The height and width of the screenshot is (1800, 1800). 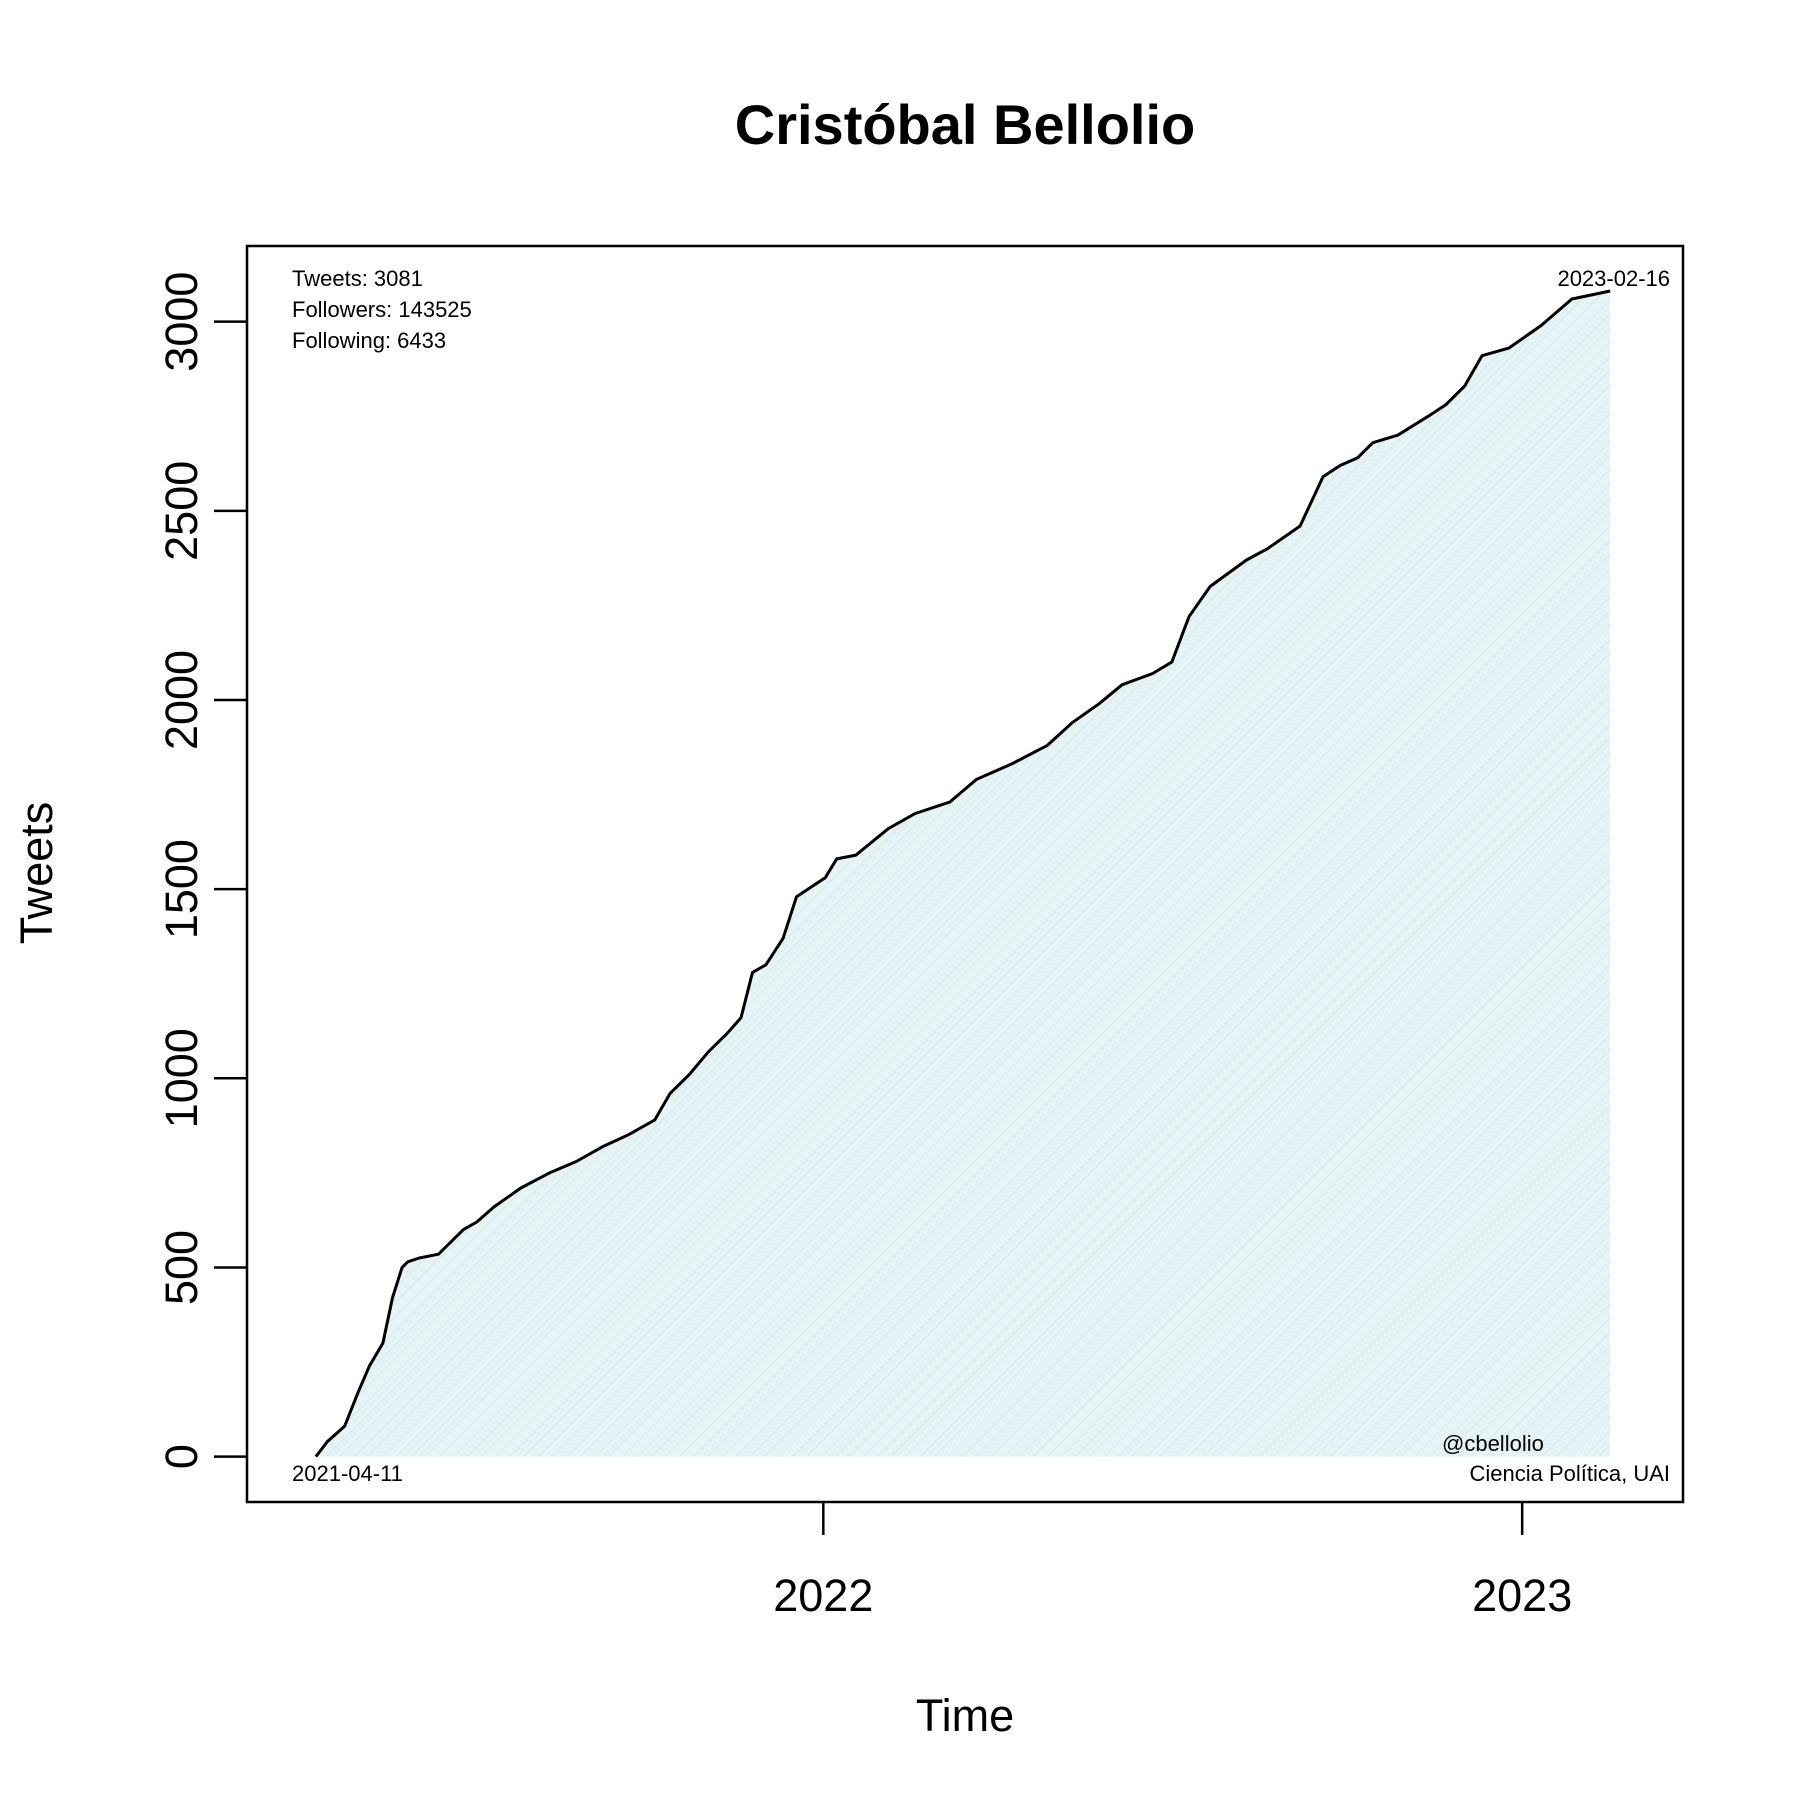 What do you see at coordinates (823, 1595) in the screenshot?
I see `x-tick-label: 2022` at bounding box center [823, 1595].